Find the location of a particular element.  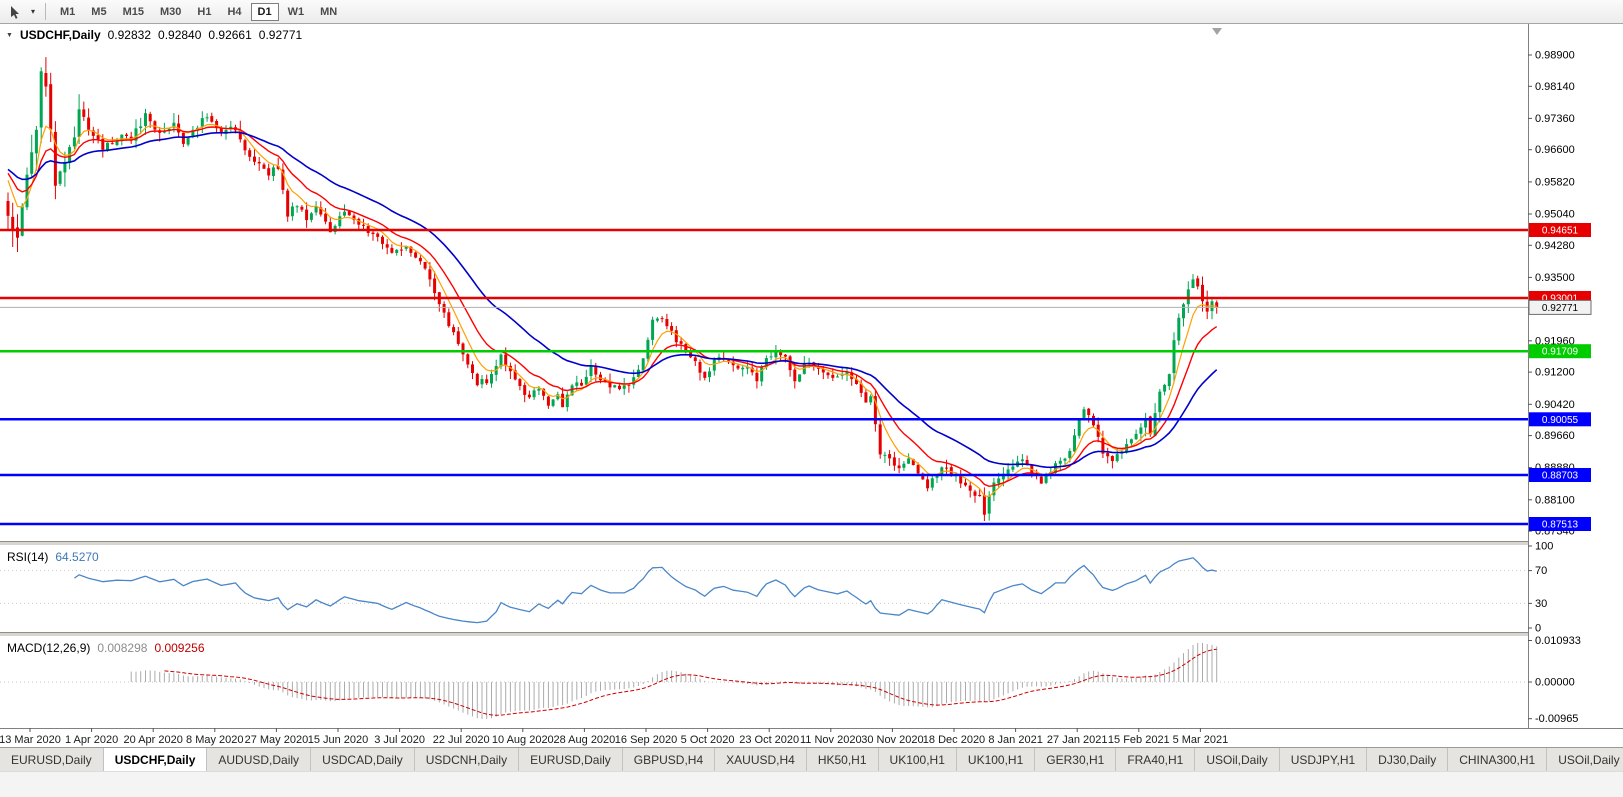

timeframe-m5-button: M5 is located at coordinates (98, 12).